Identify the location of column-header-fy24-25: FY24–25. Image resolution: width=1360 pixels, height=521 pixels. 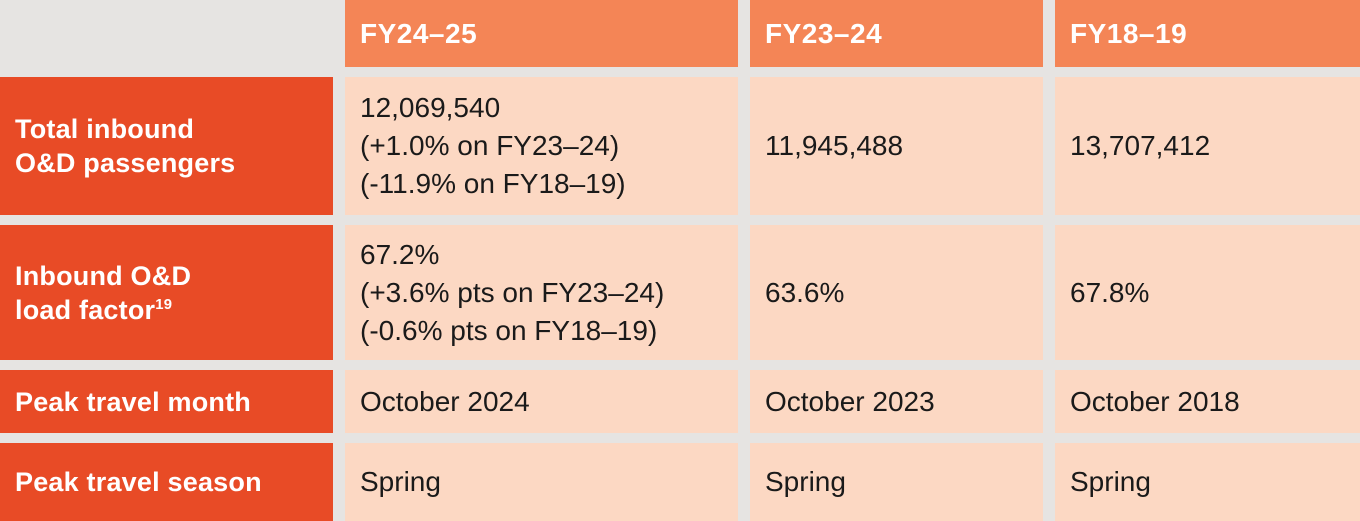
(541, 33).